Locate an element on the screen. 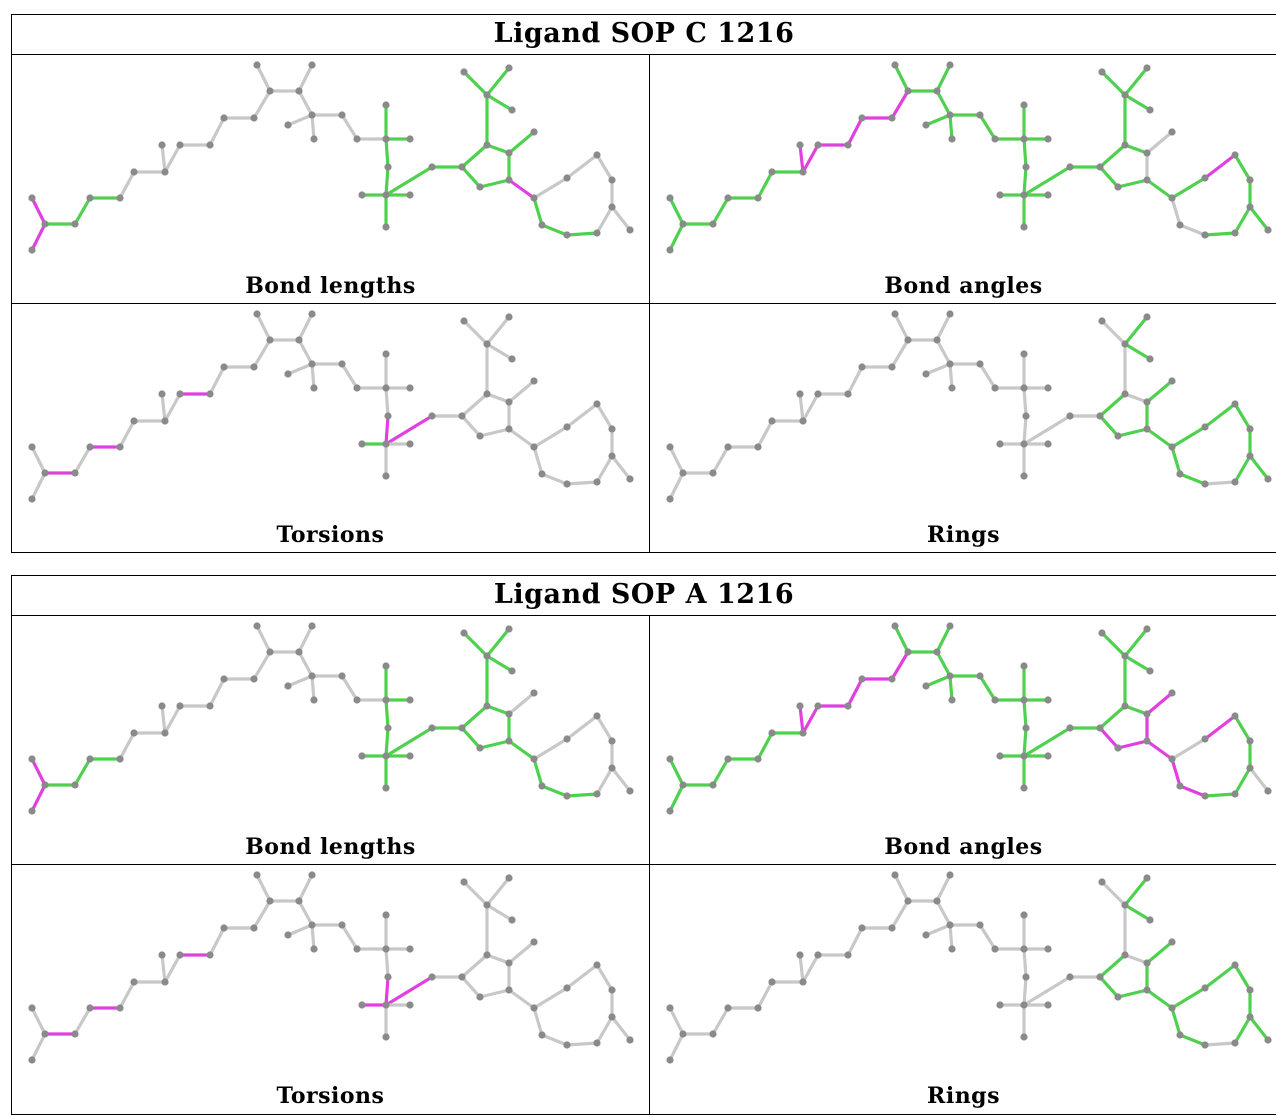 Image resolution: width=1276 pixels, height=1115 pixels. atom-a14 is located at coordinates (895, 314).